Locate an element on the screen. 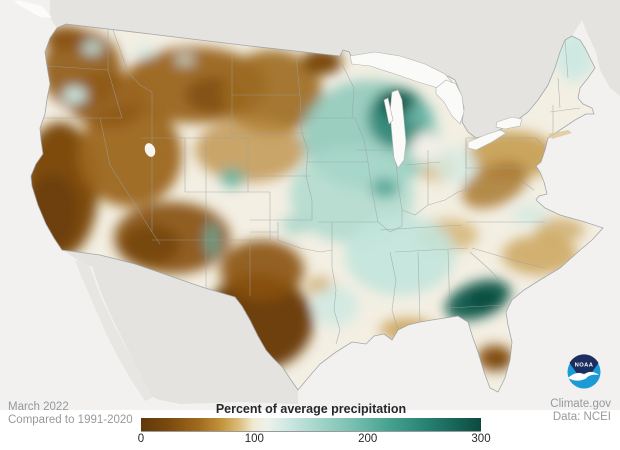  map-baseline: Compared to 1991-2020 is located at coordinates (70, 419).